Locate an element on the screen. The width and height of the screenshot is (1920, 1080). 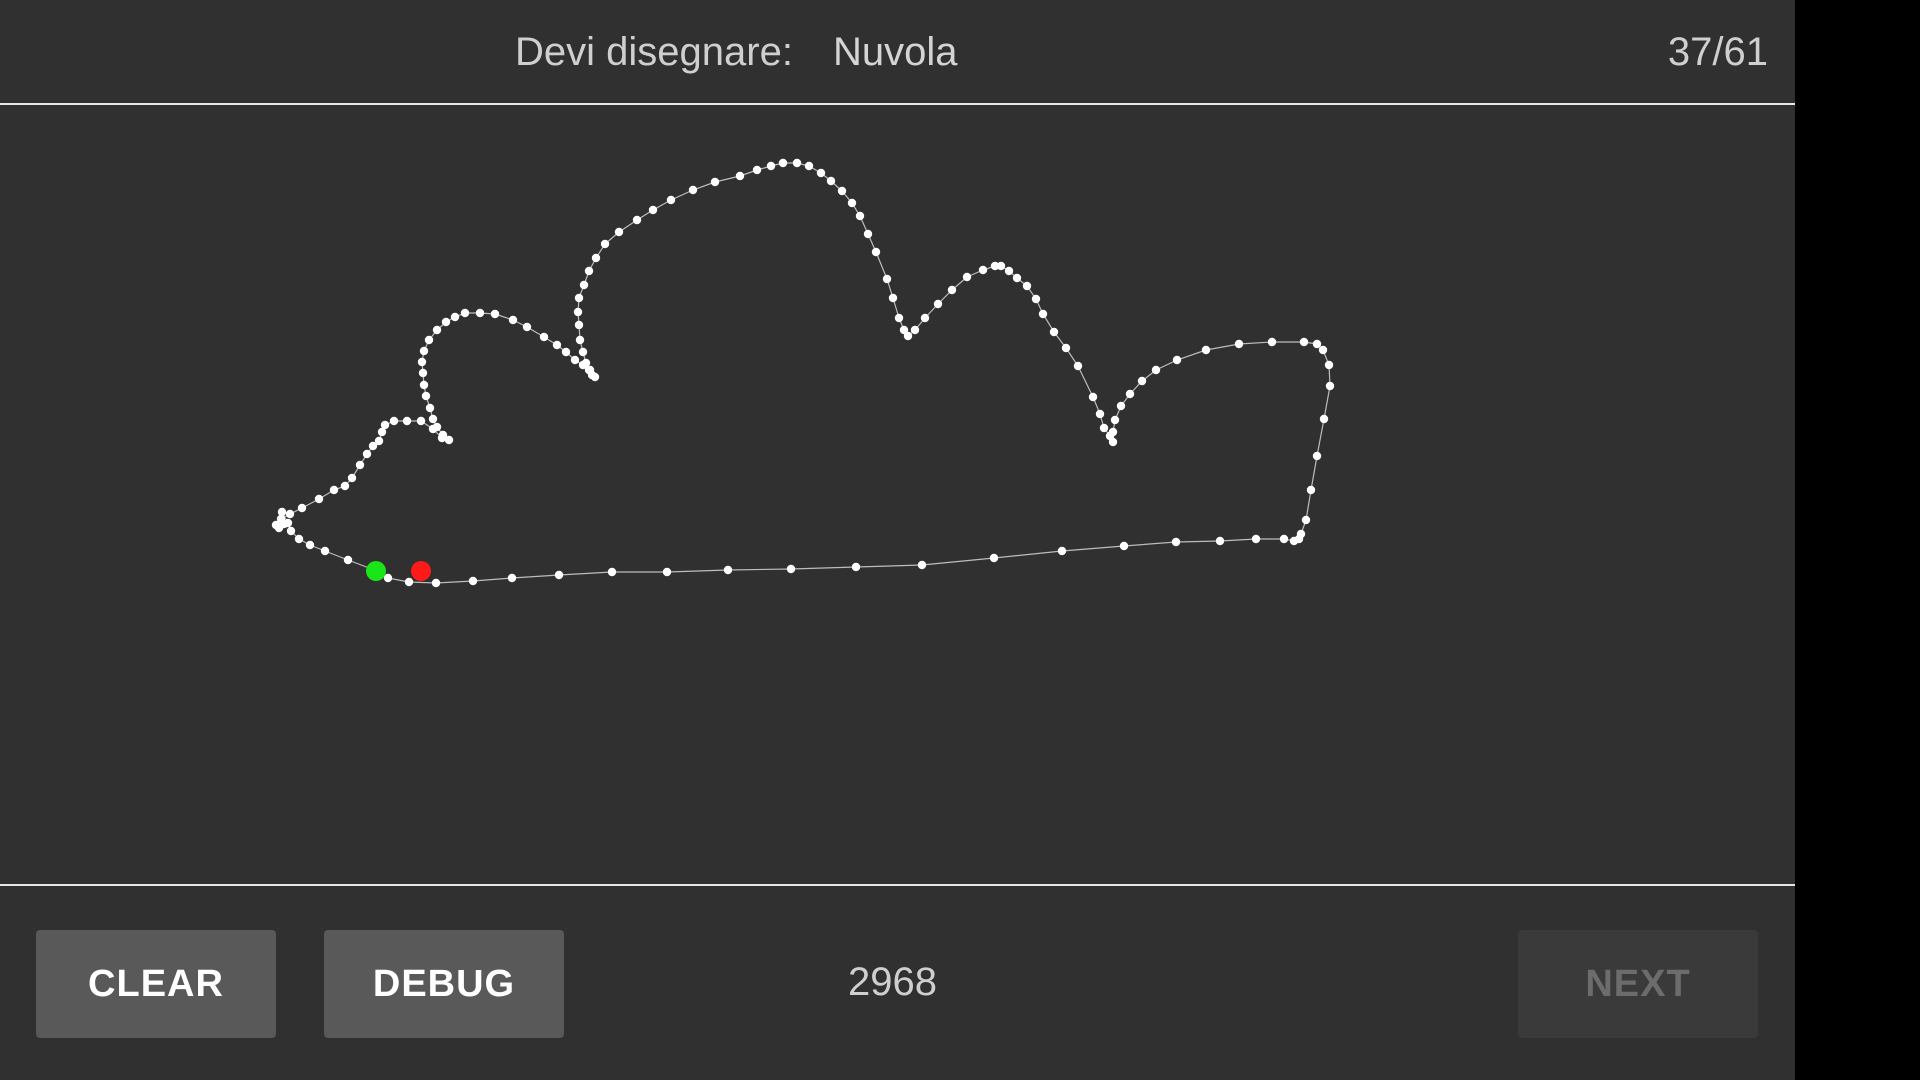
end-point-marker is located at coordinates (421, 571).